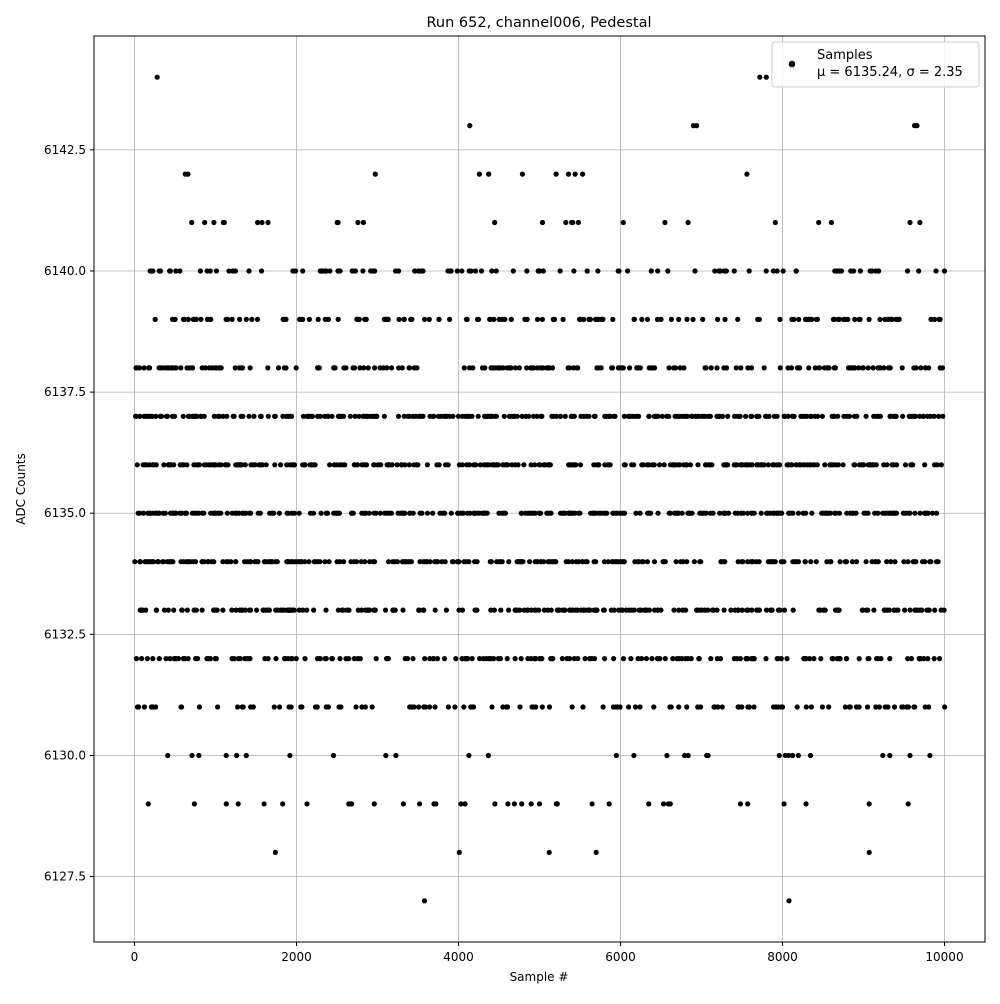 The width and height of the screenshot is (1000, 1004). I want to click on y-tick-label: 6137.5, so click(65, 392).